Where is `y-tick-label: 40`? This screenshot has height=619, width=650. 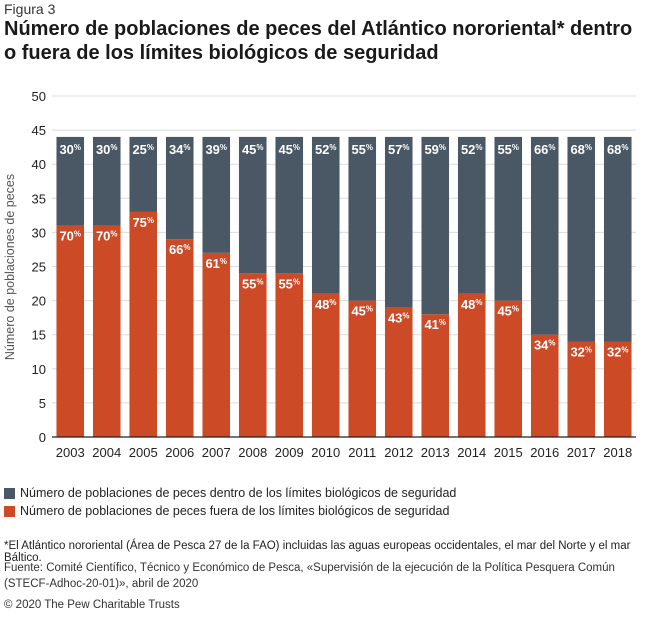 y-tick-label: 40 is located at coordinates (39, 164).